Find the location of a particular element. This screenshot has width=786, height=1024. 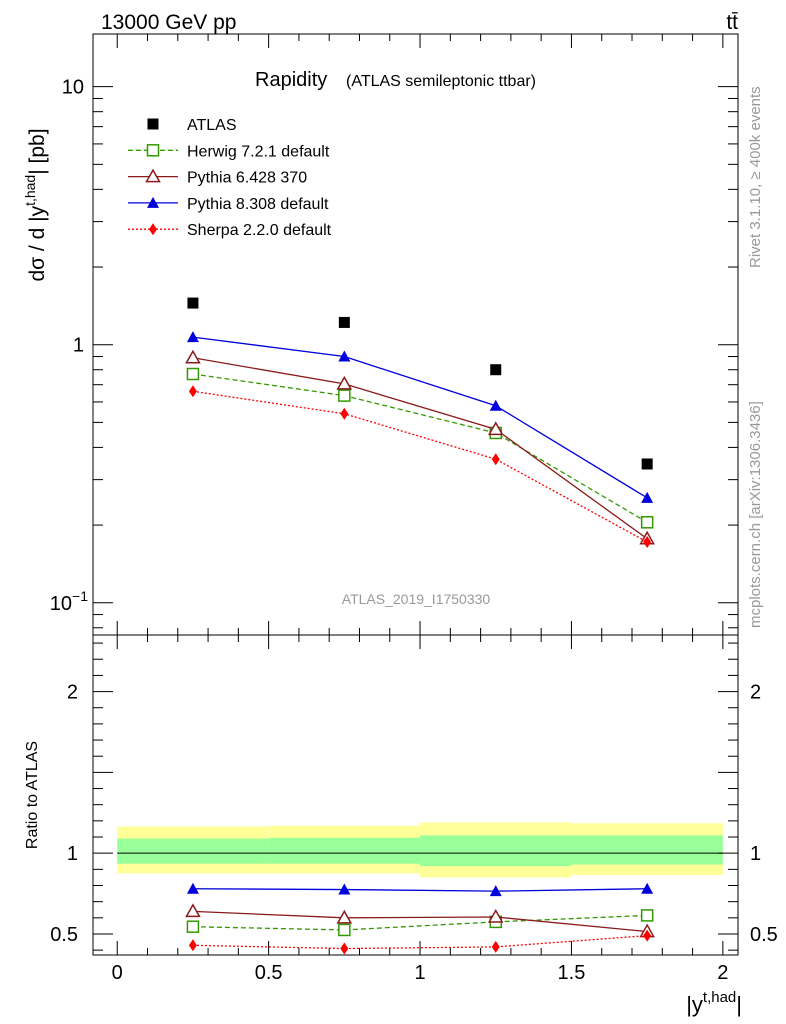

ratio-uncertainty-bands is located at coordinates (420, 850).